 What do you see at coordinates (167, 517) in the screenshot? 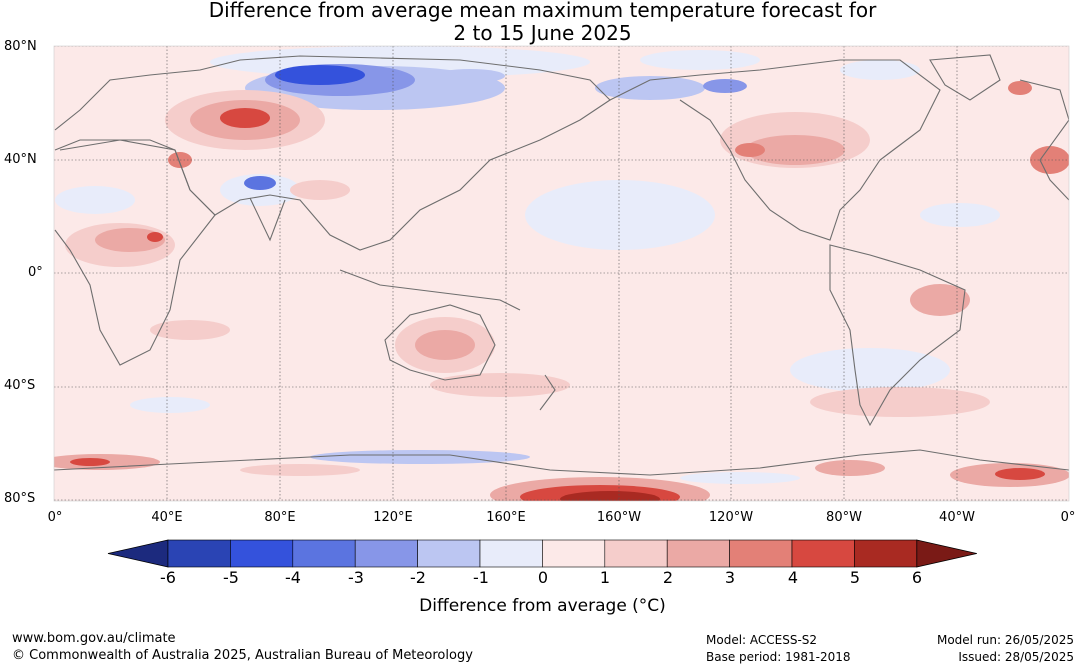
I see `lon-label-40e: 40°E` at bounding box center [167, 517].